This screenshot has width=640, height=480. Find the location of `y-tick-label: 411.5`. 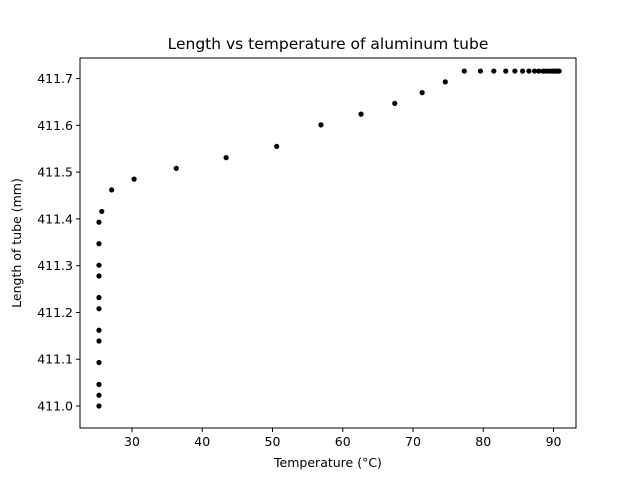

y-tick-label: 411.5 is located at coordinates (55, 172).